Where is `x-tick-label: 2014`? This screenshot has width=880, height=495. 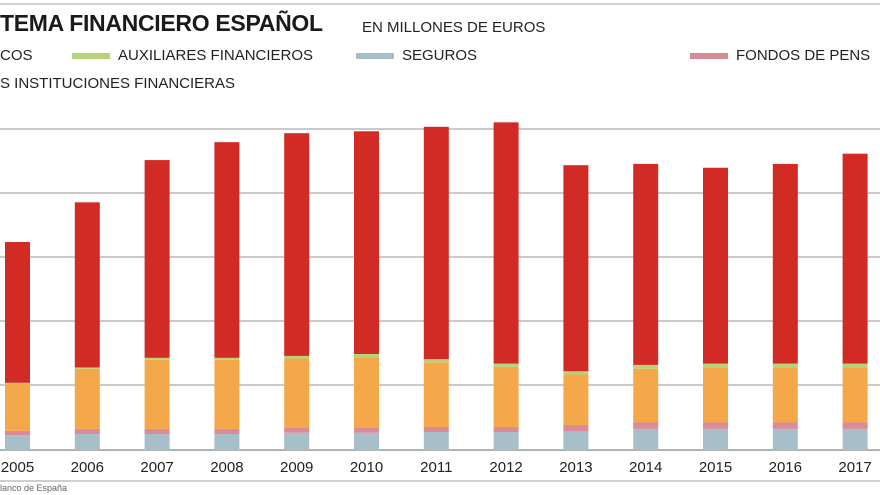 x-tick-label: 2014 is located at coordinates (645, 467).